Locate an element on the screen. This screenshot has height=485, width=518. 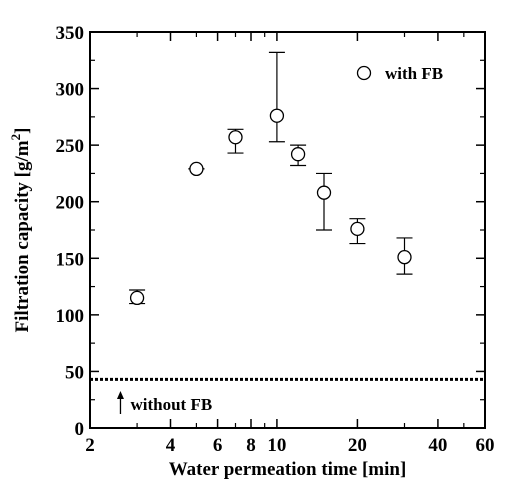
y-axis-title: Filtration capacity [g/m2] is located at coordinates (20, 230).